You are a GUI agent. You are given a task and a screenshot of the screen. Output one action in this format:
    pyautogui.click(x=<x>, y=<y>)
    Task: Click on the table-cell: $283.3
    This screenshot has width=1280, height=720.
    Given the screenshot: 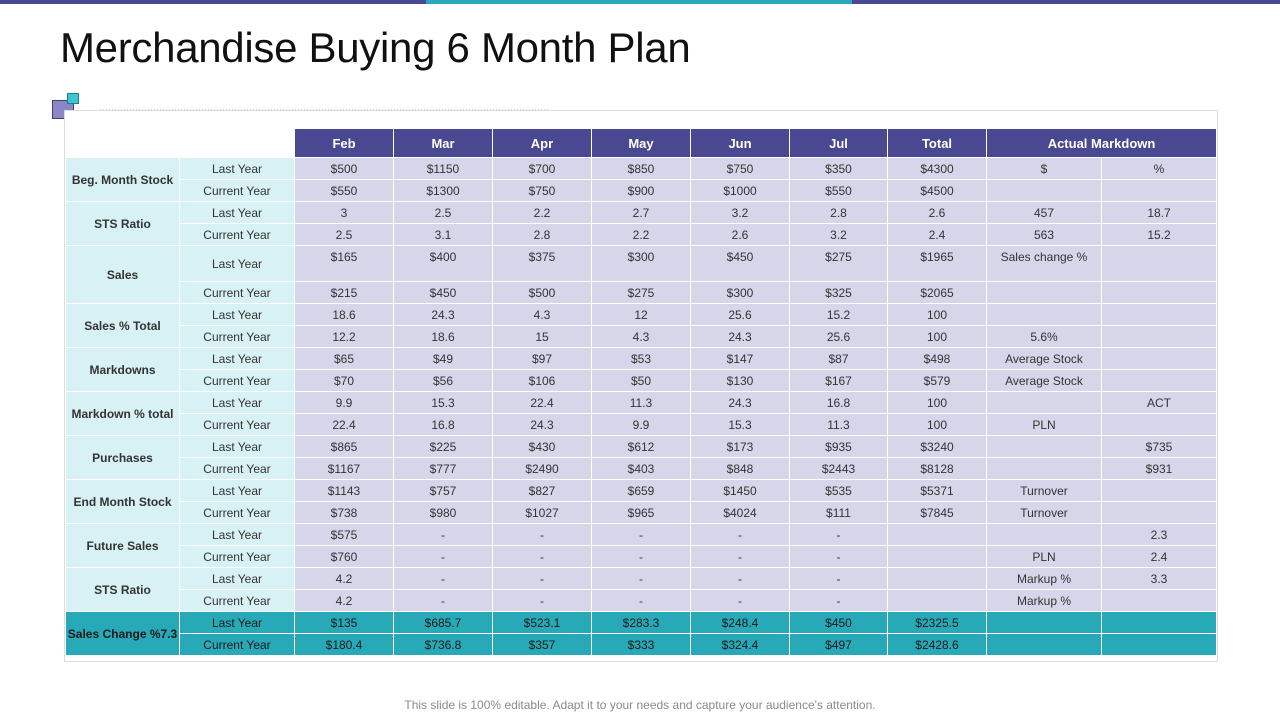 What is the action you would take?
    pyautogui.click(x=641, y=622)
    